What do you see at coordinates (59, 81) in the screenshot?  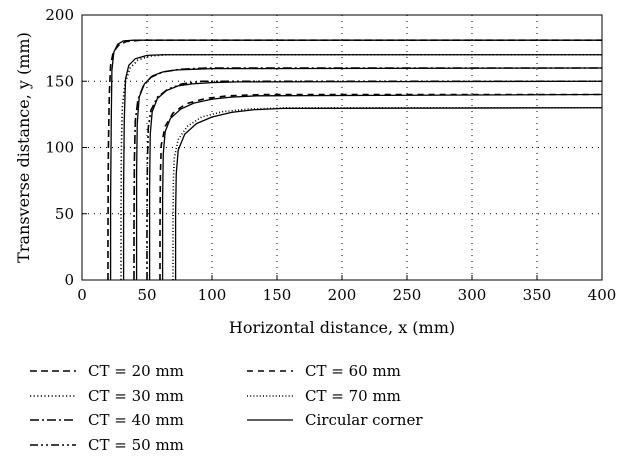 I see `y-tick-label: 150` at bounding box center [59, 81].